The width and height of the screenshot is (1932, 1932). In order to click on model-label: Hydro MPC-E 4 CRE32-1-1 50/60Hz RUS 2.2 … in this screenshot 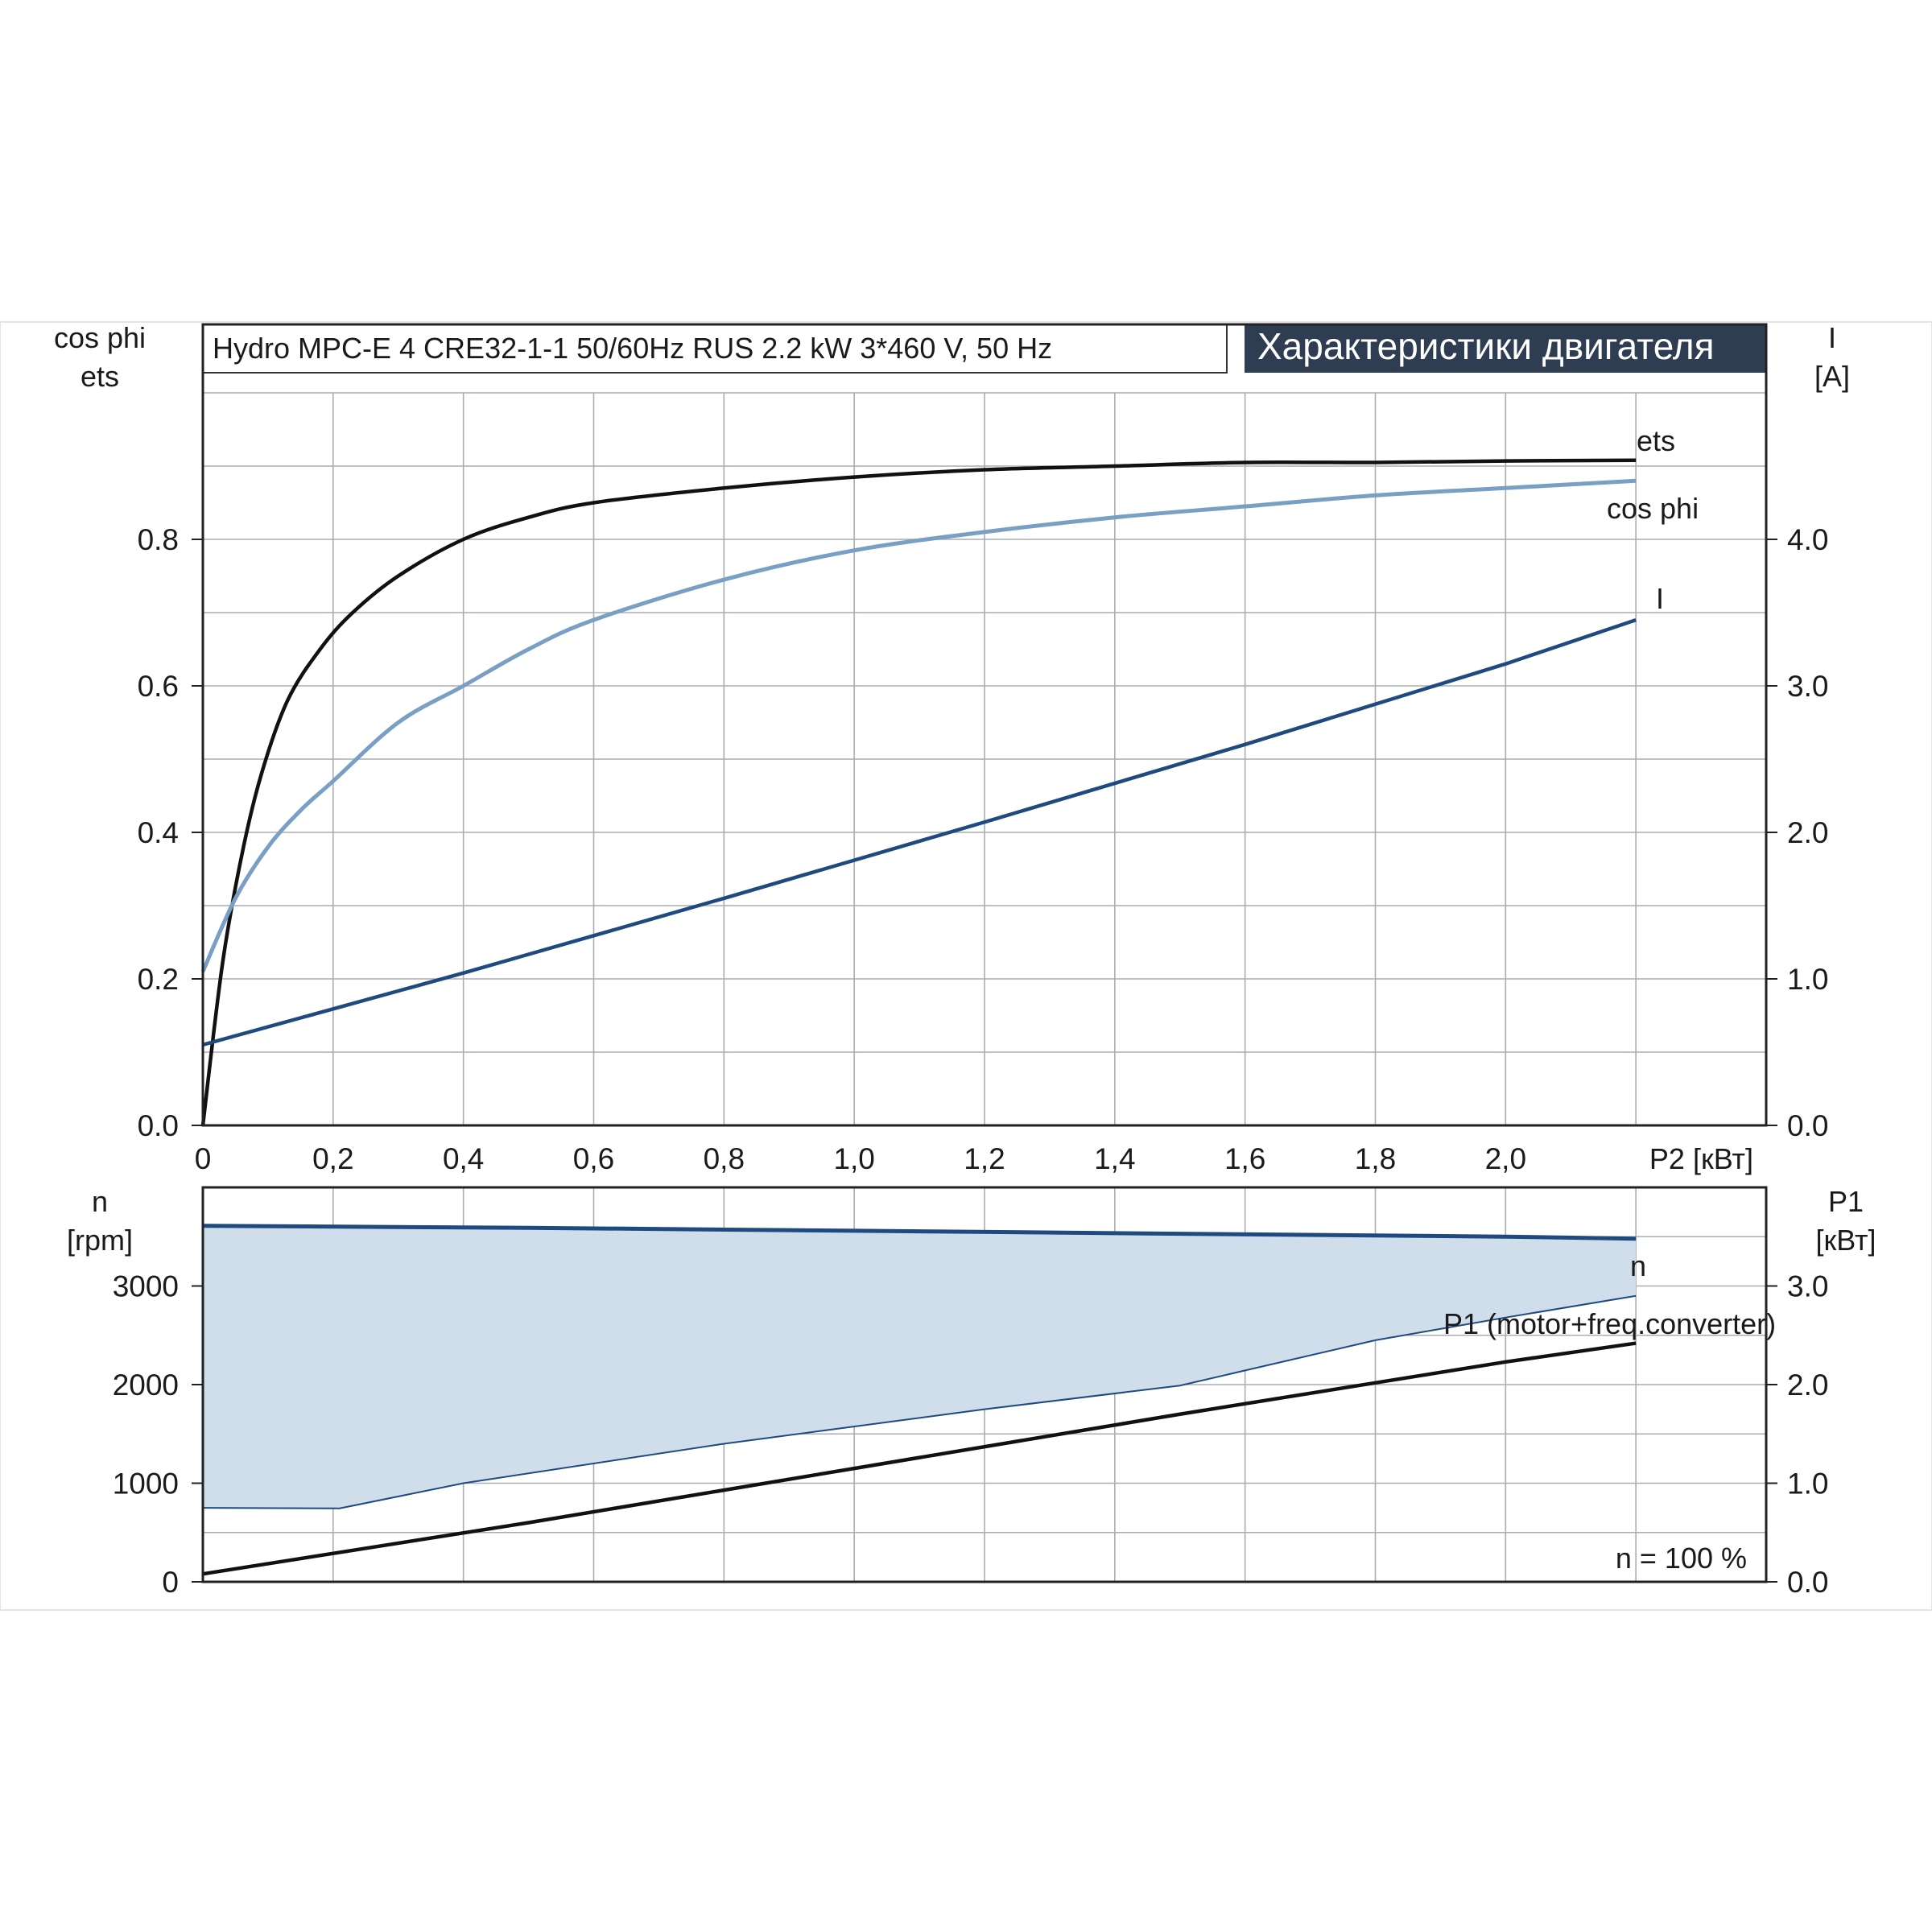, I will do `click(632, 348)`.